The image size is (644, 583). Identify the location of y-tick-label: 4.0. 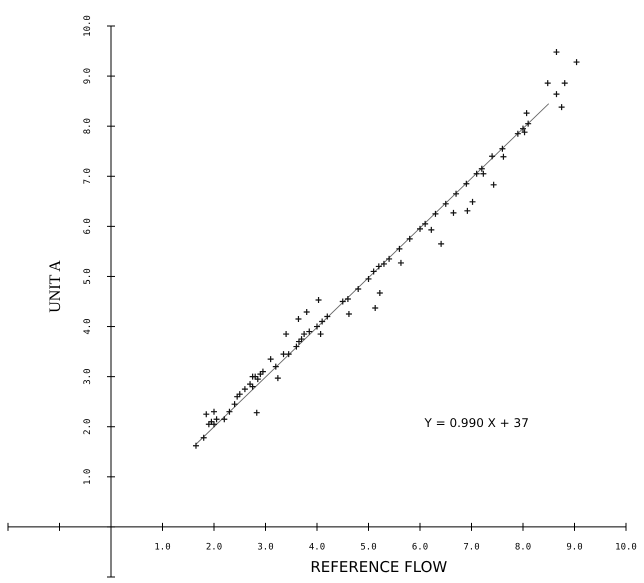
(87, 326).